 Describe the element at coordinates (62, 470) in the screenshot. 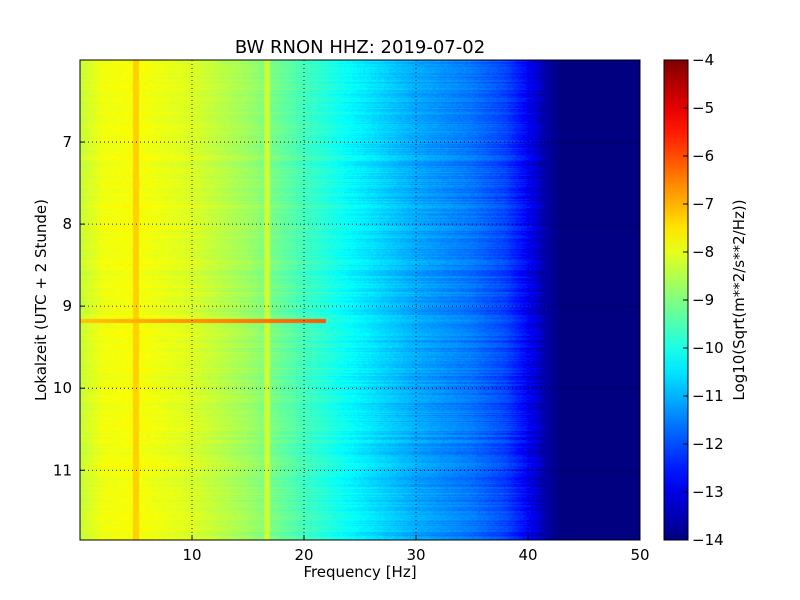

I see `y-tick-label: 11` at that location.